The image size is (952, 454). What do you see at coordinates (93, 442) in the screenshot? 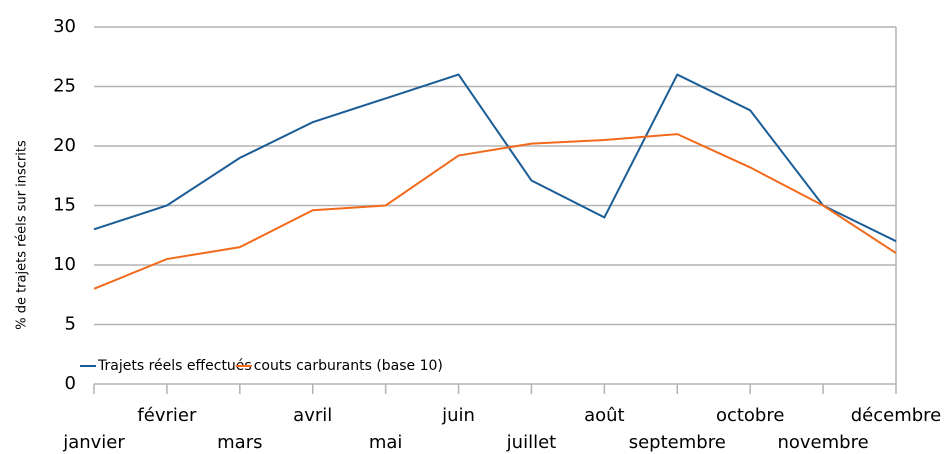
I see `x-tick-label: janvier` at bounding box center [93, 442].